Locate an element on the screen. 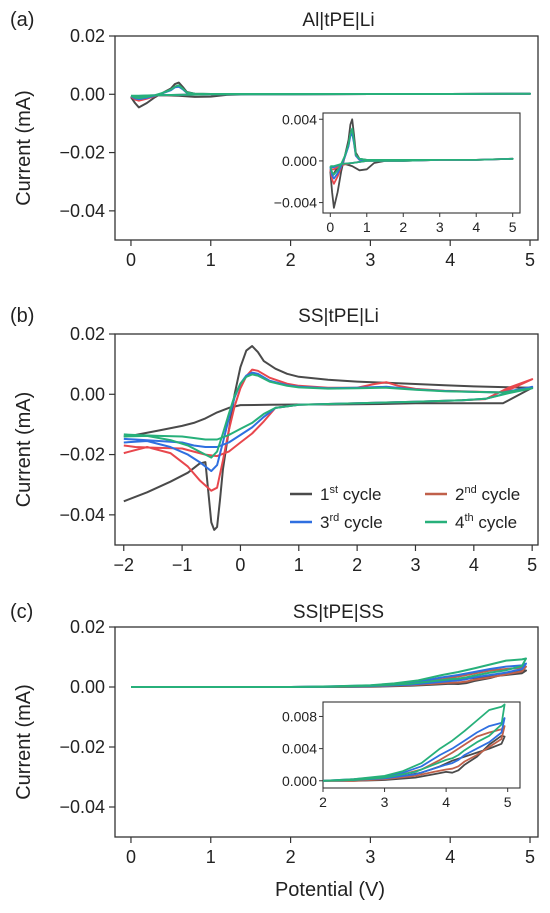  panel-label-b: (b) is located at coordinates (22, 316).